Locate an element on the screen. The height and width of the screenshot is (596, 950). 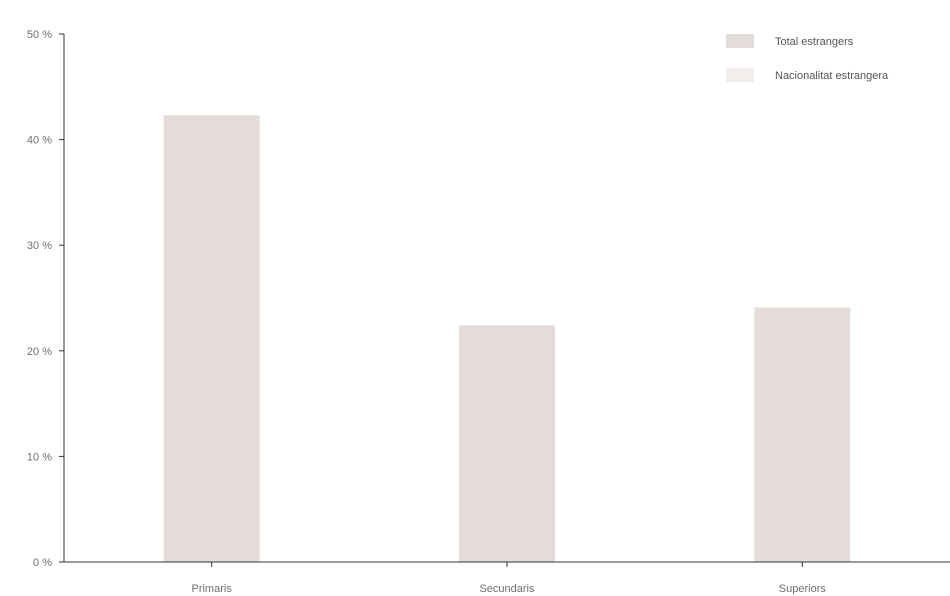
x-category-label: Primaris is located at coordinates (211, 589).